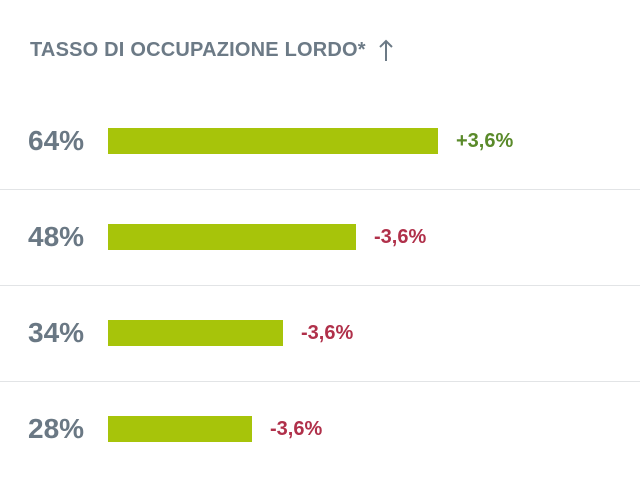  I want to click on arrow-up-icon, so click(386, 50).